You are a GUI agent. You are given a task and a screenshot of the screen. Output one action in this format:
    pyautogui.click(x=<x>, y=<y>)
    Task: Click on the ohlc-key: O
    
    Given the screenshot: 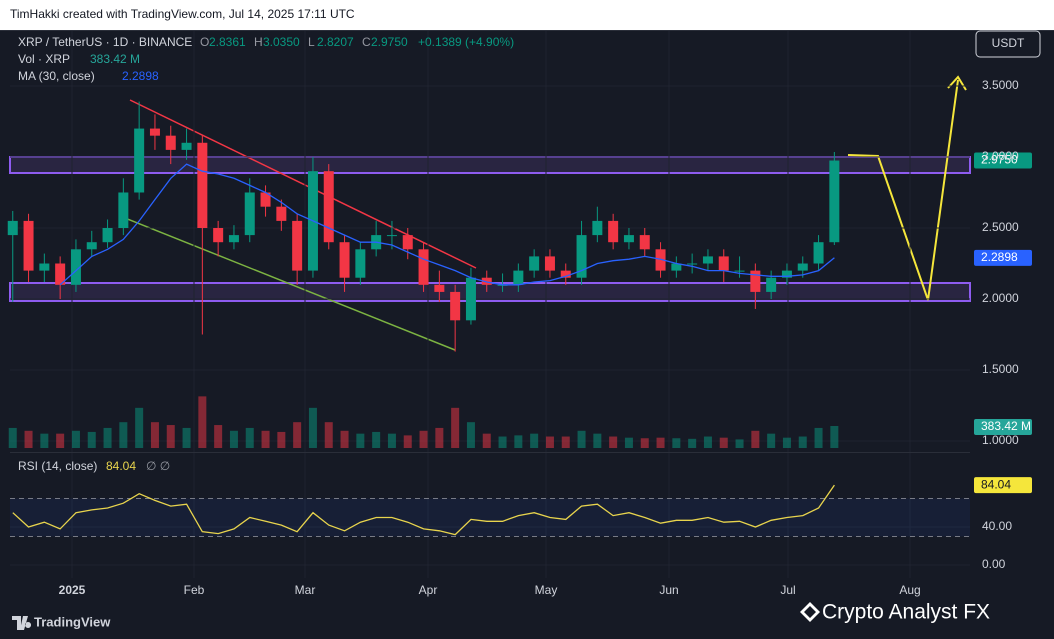 What is the action you would take?
    pyautogui.click(x=204, y=42)
    